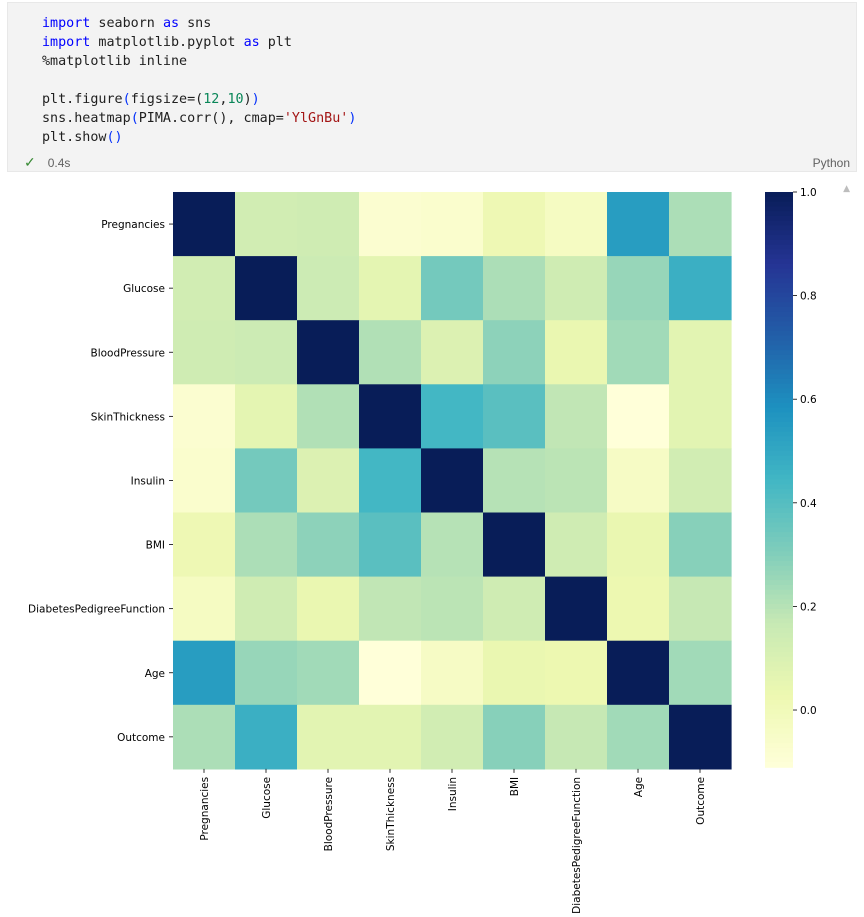 This screenshot has width=864, height=917. Describe the element at coordinates (391, 814) in the screenshot. I see `x-tick-label: SkinThickness` at that location.